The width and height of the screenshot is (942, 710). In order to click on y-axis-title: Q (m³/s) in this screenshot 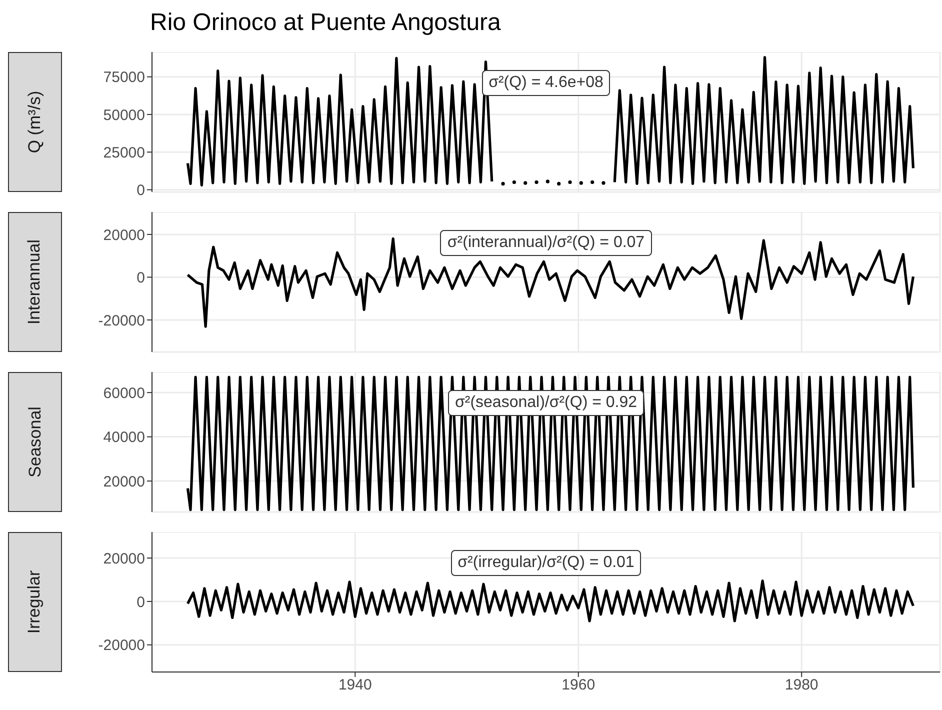, I will do `click(35, 122)`.